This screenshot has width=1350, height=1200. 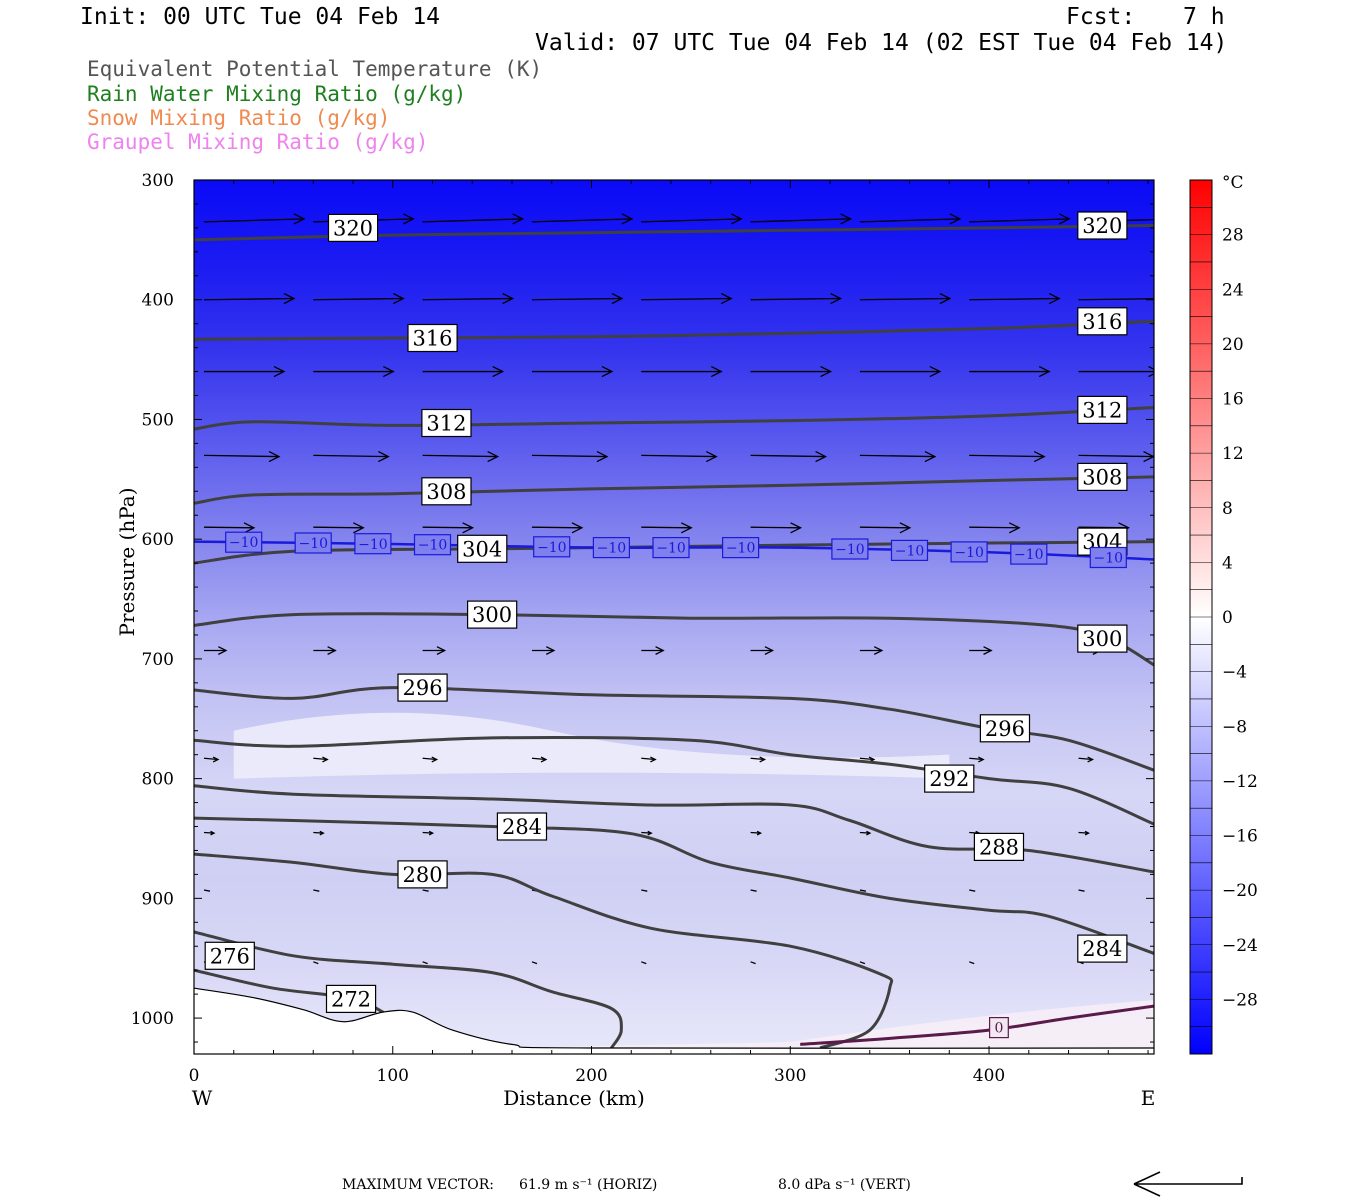 What do you see at coordinates (522, 827) in the screenshot?
I see `svg-text: 284` at bounding box center [522, 827].